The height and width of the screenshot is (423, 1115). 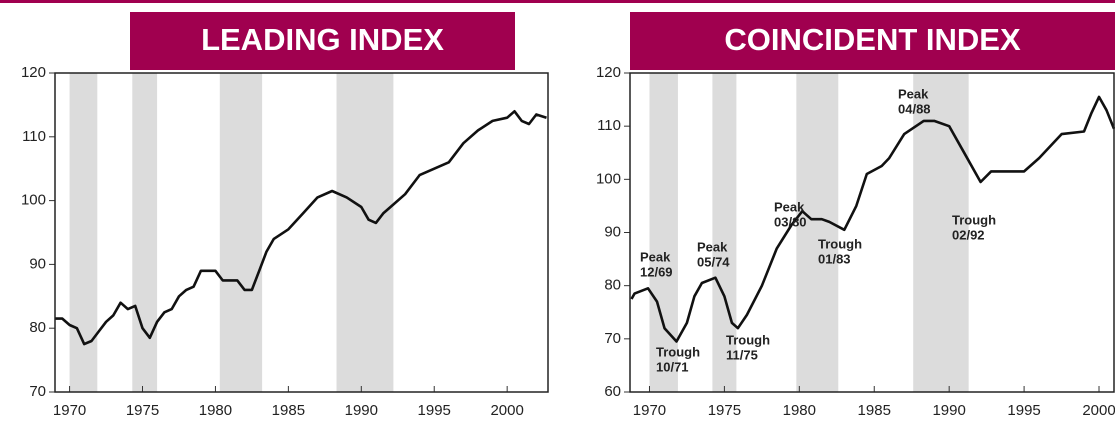 What do you see at coordinates (672, 366) in the screenshot?
I see `annotation-date: 10/71` at bounding box center [672, 366].